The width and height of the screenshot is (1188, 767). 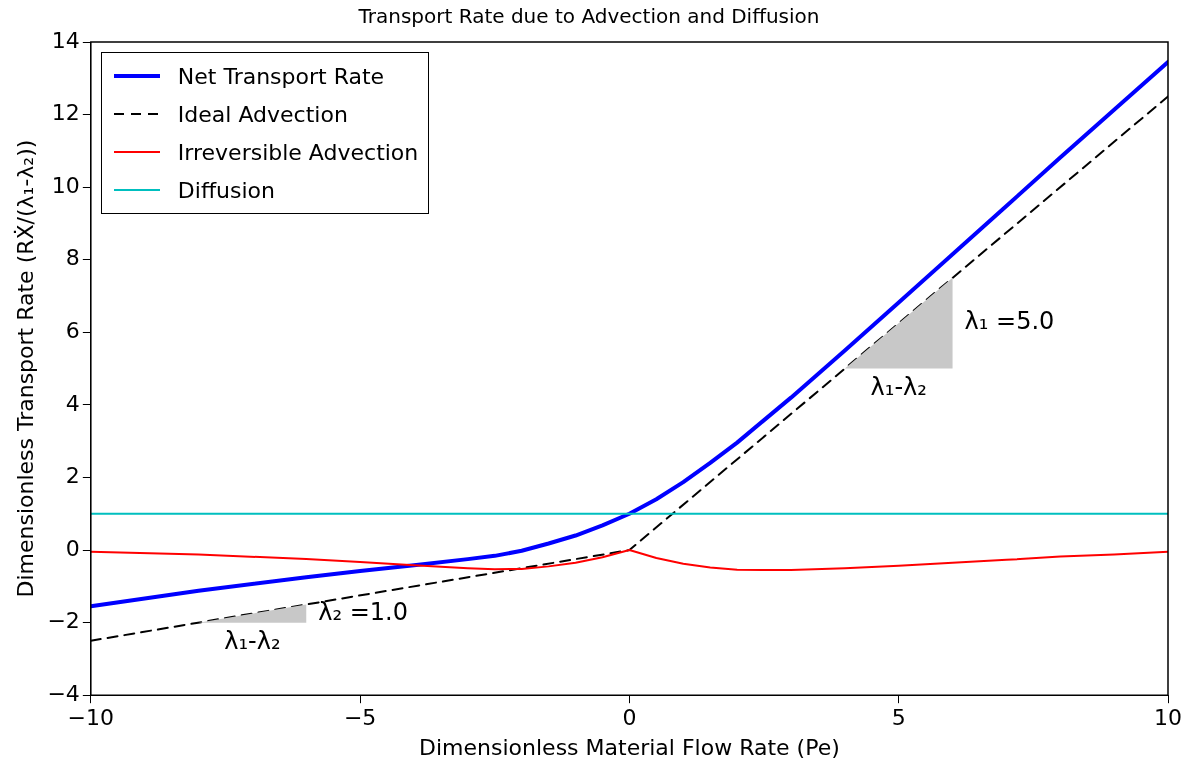 I want to click on chart-title: Transport Rate due to Advection and Diffusion, so click(x=588, y=16).